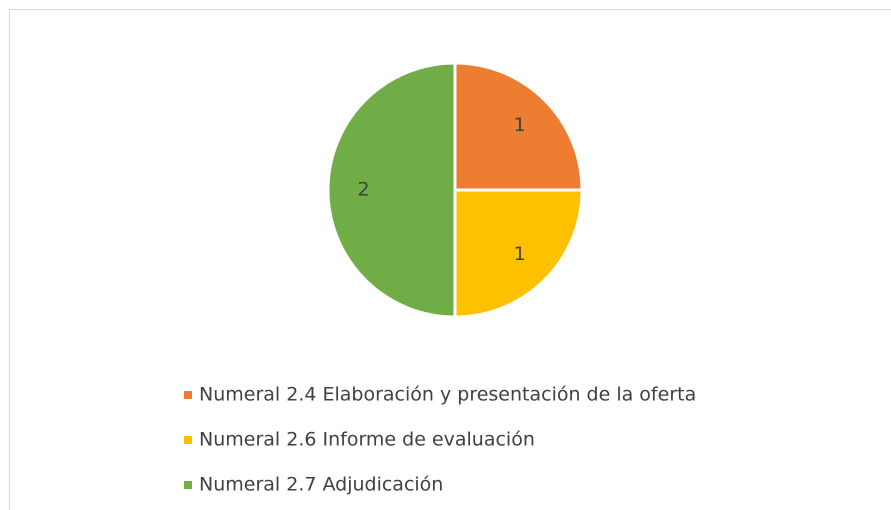  I want to click on legend-label: Numeral 2.6 Informe de evaluación, so click(367, 440).